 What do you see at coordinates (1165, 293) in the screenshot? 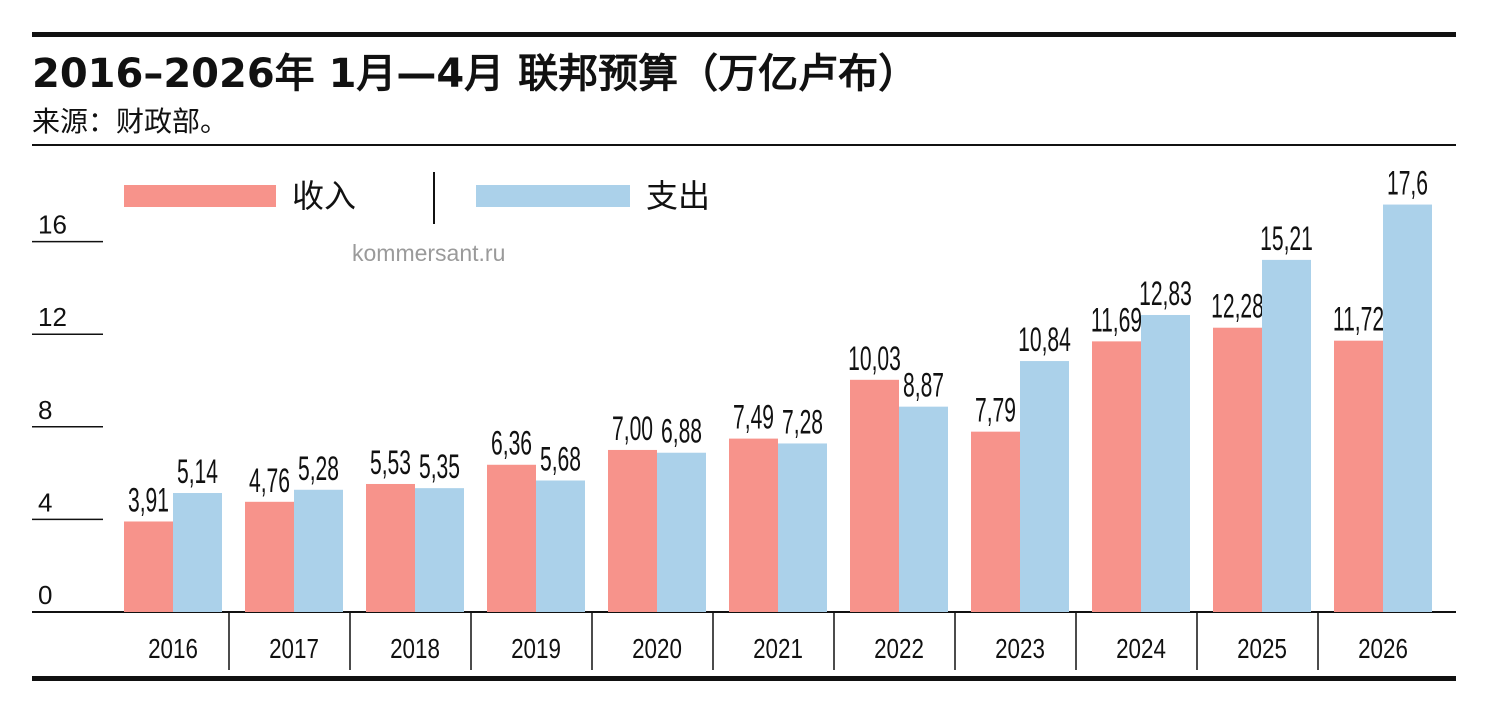
I see `data-label-expenditure: 12,83` at bounding box center [1165, 293].